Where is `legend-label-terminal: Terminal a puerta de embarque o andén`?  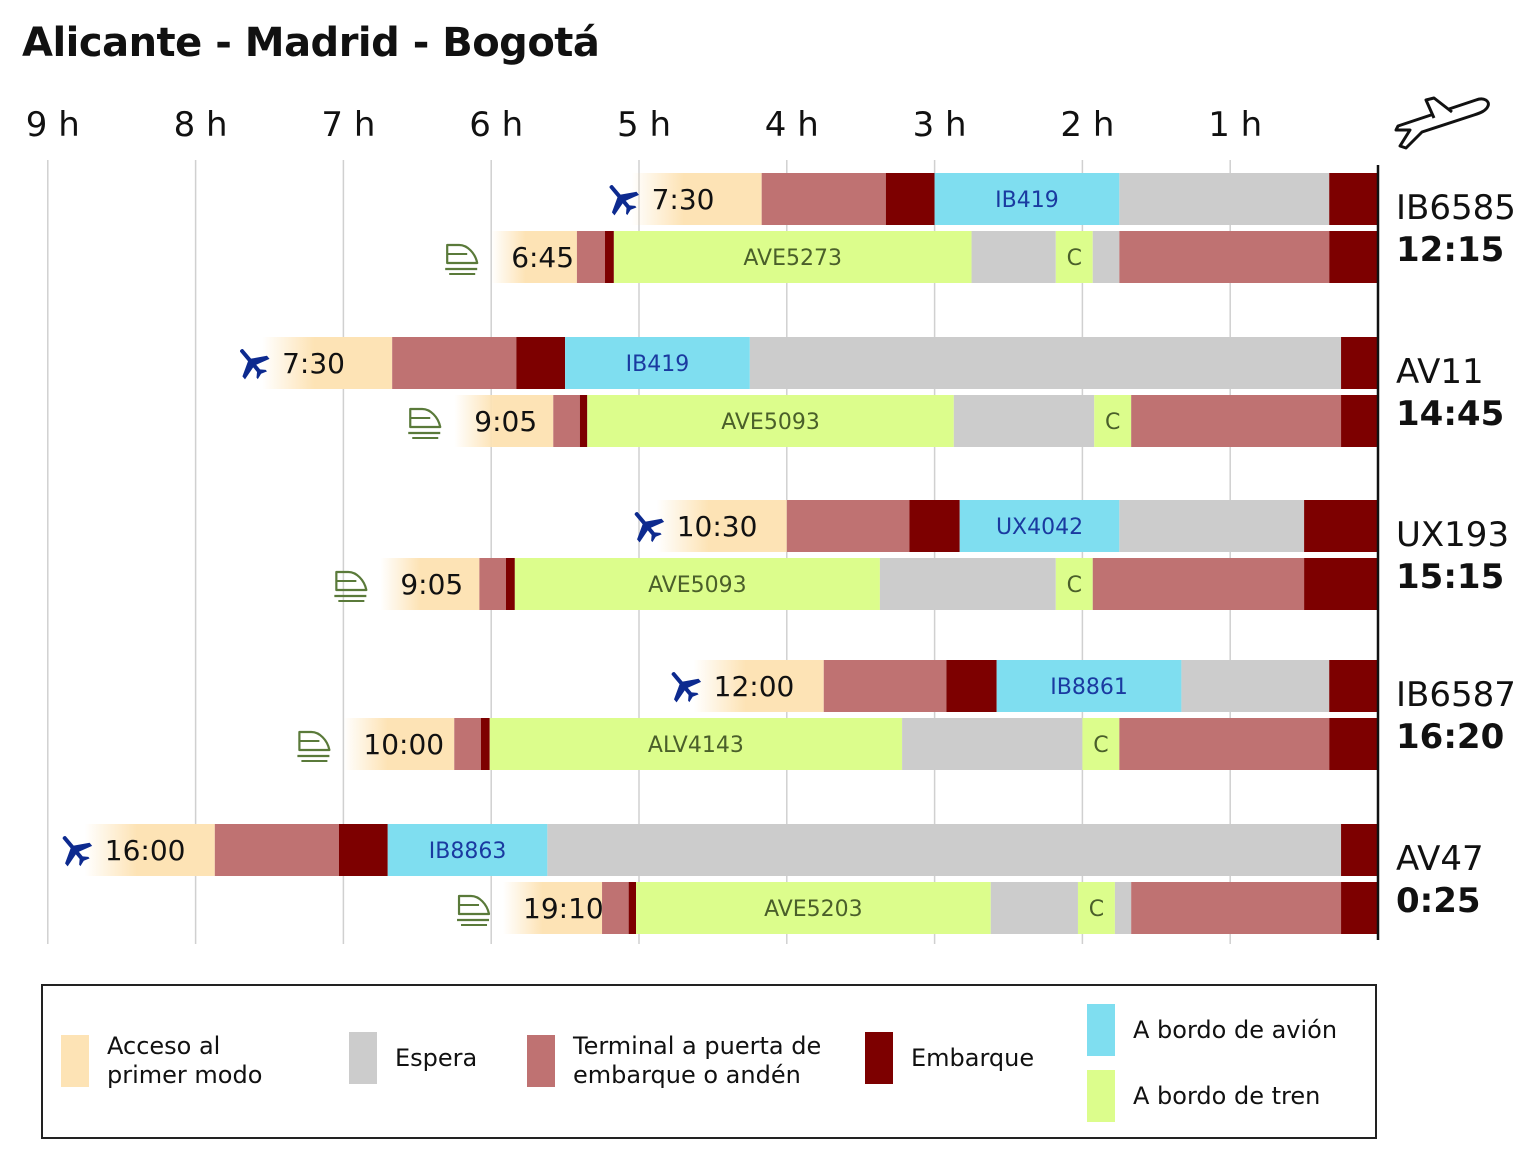 legend-label-terminal: Terminal a puerta de embarque o andén is located at coordinates (697, 1060).